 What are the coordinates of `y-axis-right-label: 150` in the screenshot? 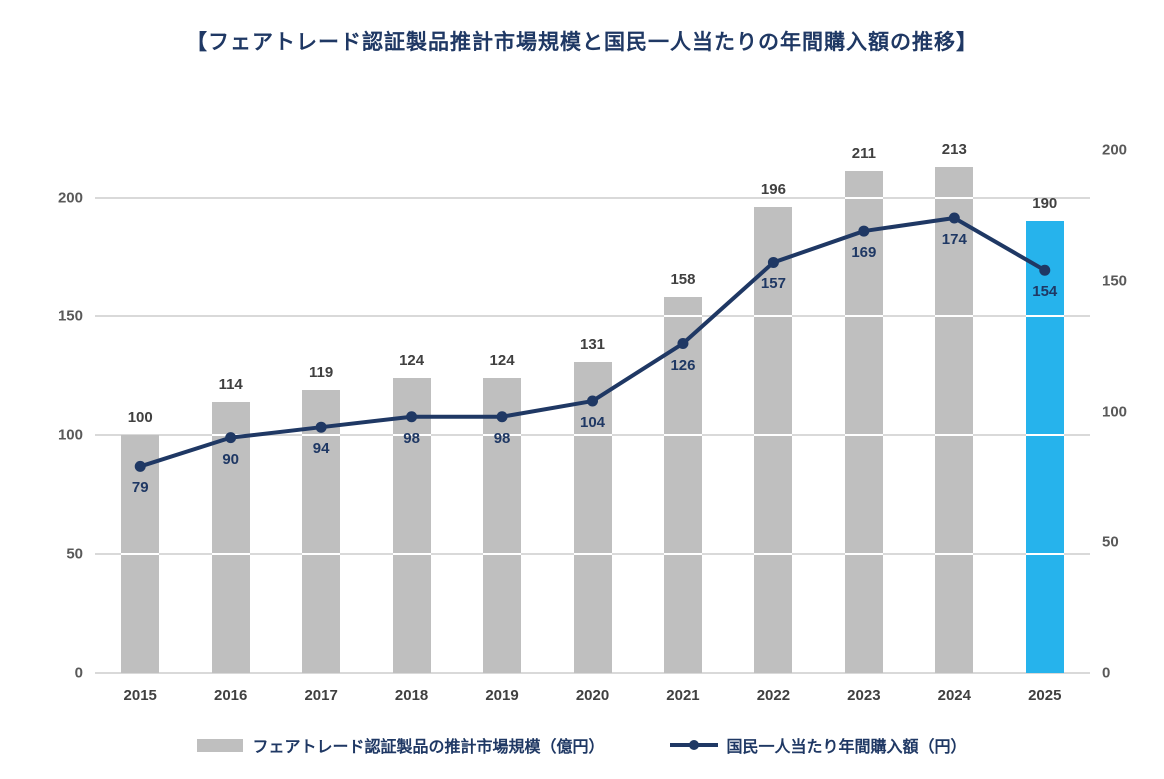 It's located at (1115, 281).